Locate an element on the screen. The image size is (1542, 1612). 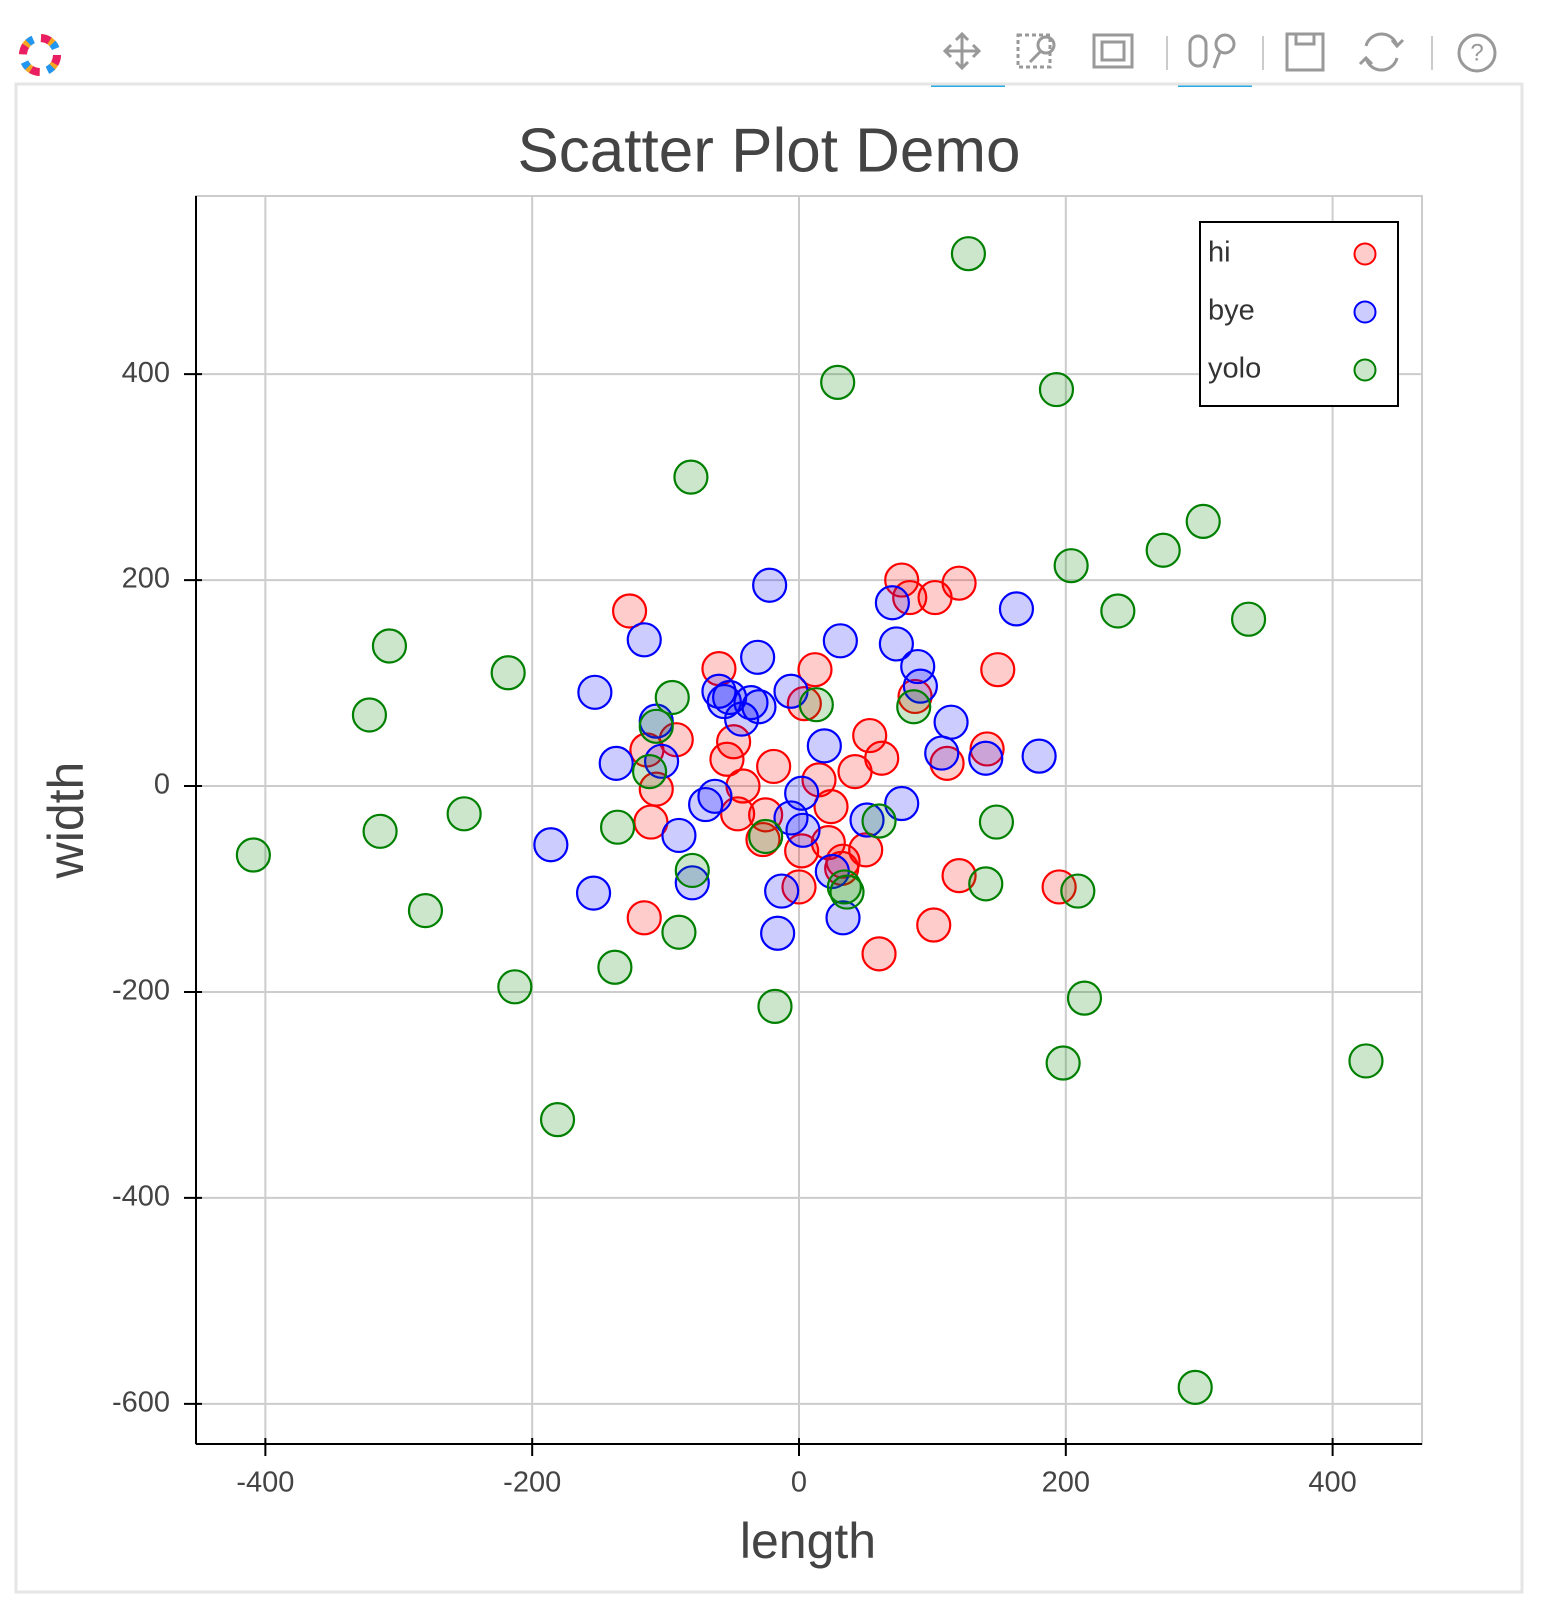
reset-tool is located at coordinates (1381, 52).